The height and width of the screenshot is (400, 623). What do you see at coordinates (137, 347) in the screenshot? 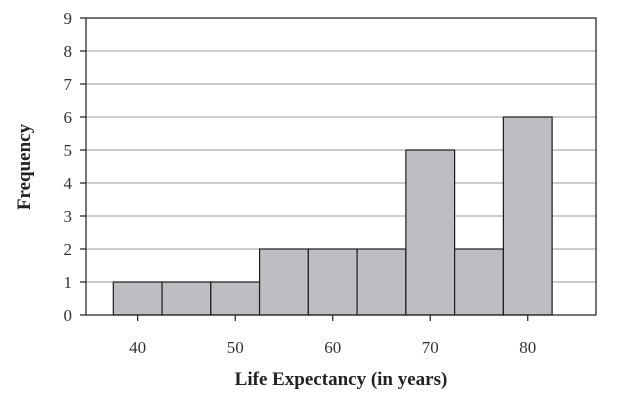
I see `x-tick-label-40: 40` at bounding box center [137, 347].